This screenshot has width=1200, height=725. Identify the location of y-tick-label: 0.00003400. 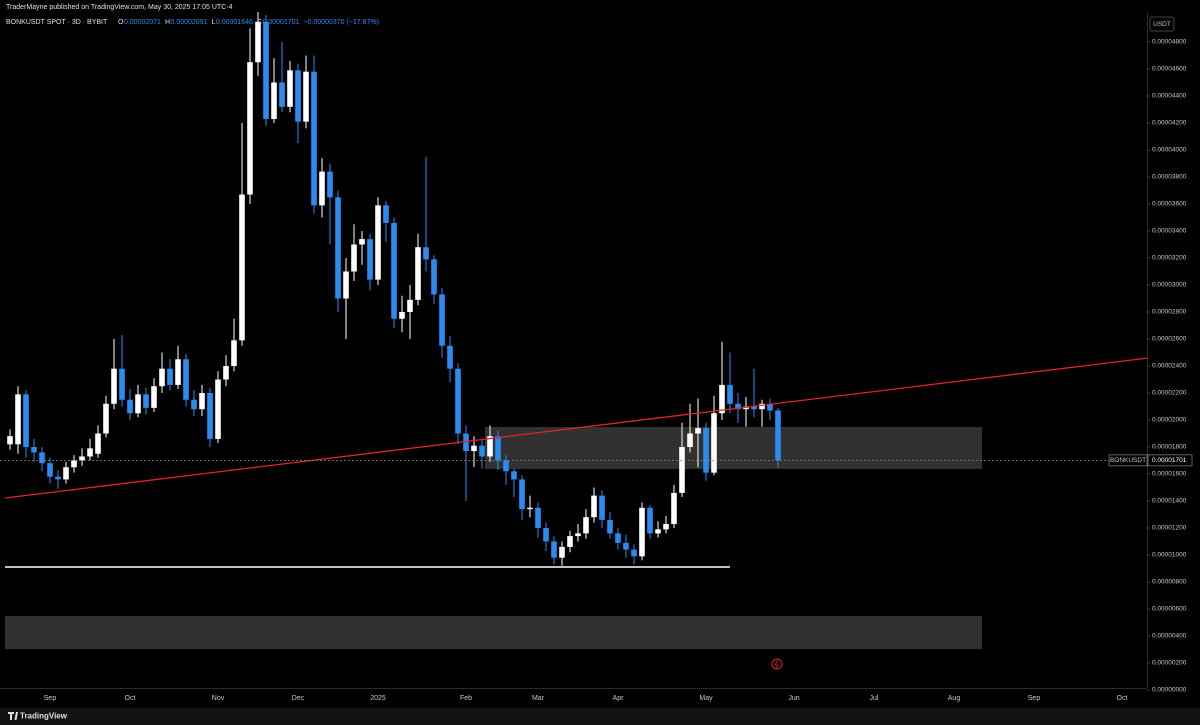
(1169, 231).